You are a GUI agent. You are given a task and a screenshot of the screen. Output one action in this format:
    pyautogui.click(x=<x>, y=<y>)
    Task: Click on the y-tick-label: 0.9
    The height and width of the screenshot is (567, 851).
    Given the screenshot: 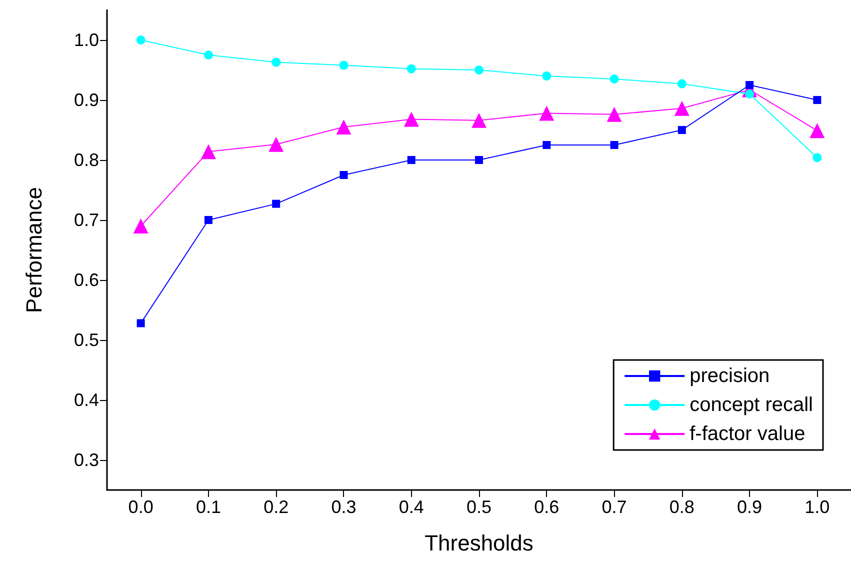 What is the action you would take?
    pyautogui.click(x=86, y=100)
    